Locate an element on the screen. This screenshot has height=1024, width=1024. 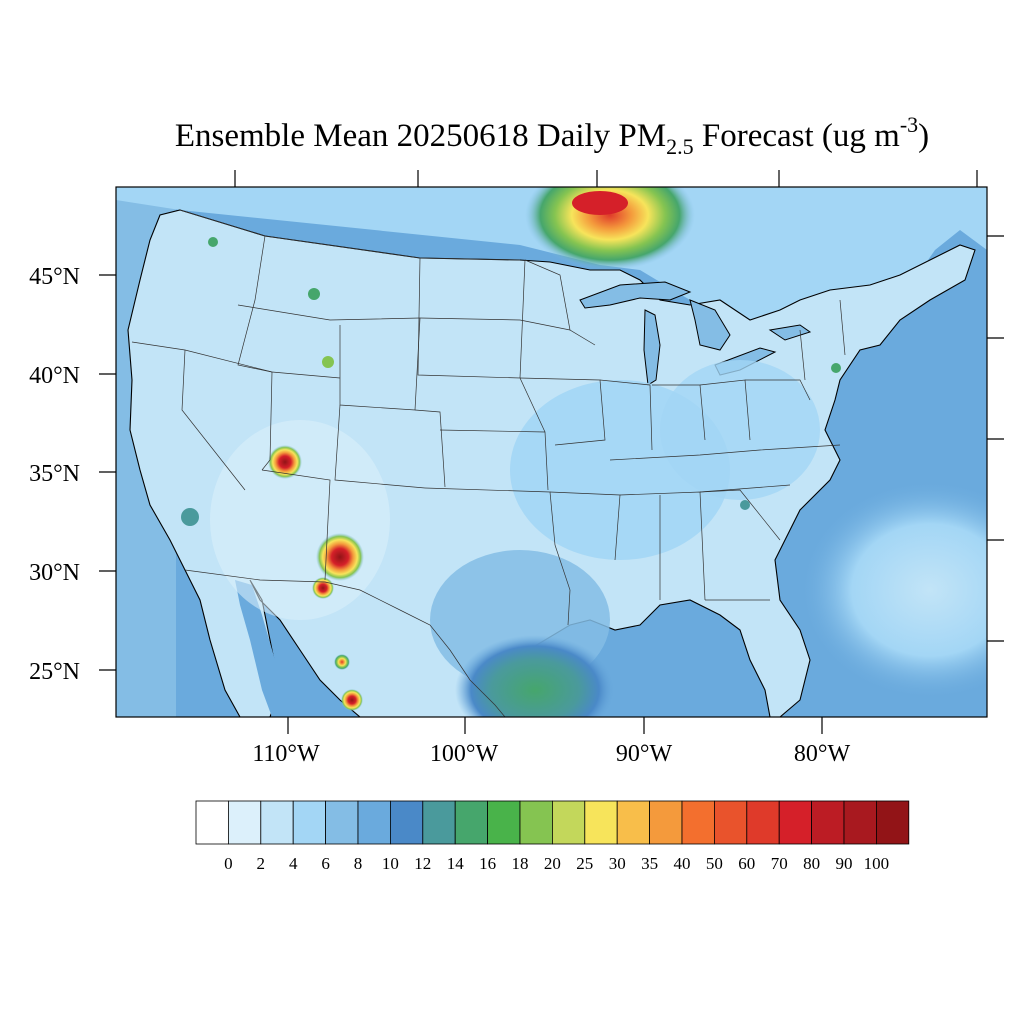
colorbar-label: 50 is located at coordinates (714, 863).